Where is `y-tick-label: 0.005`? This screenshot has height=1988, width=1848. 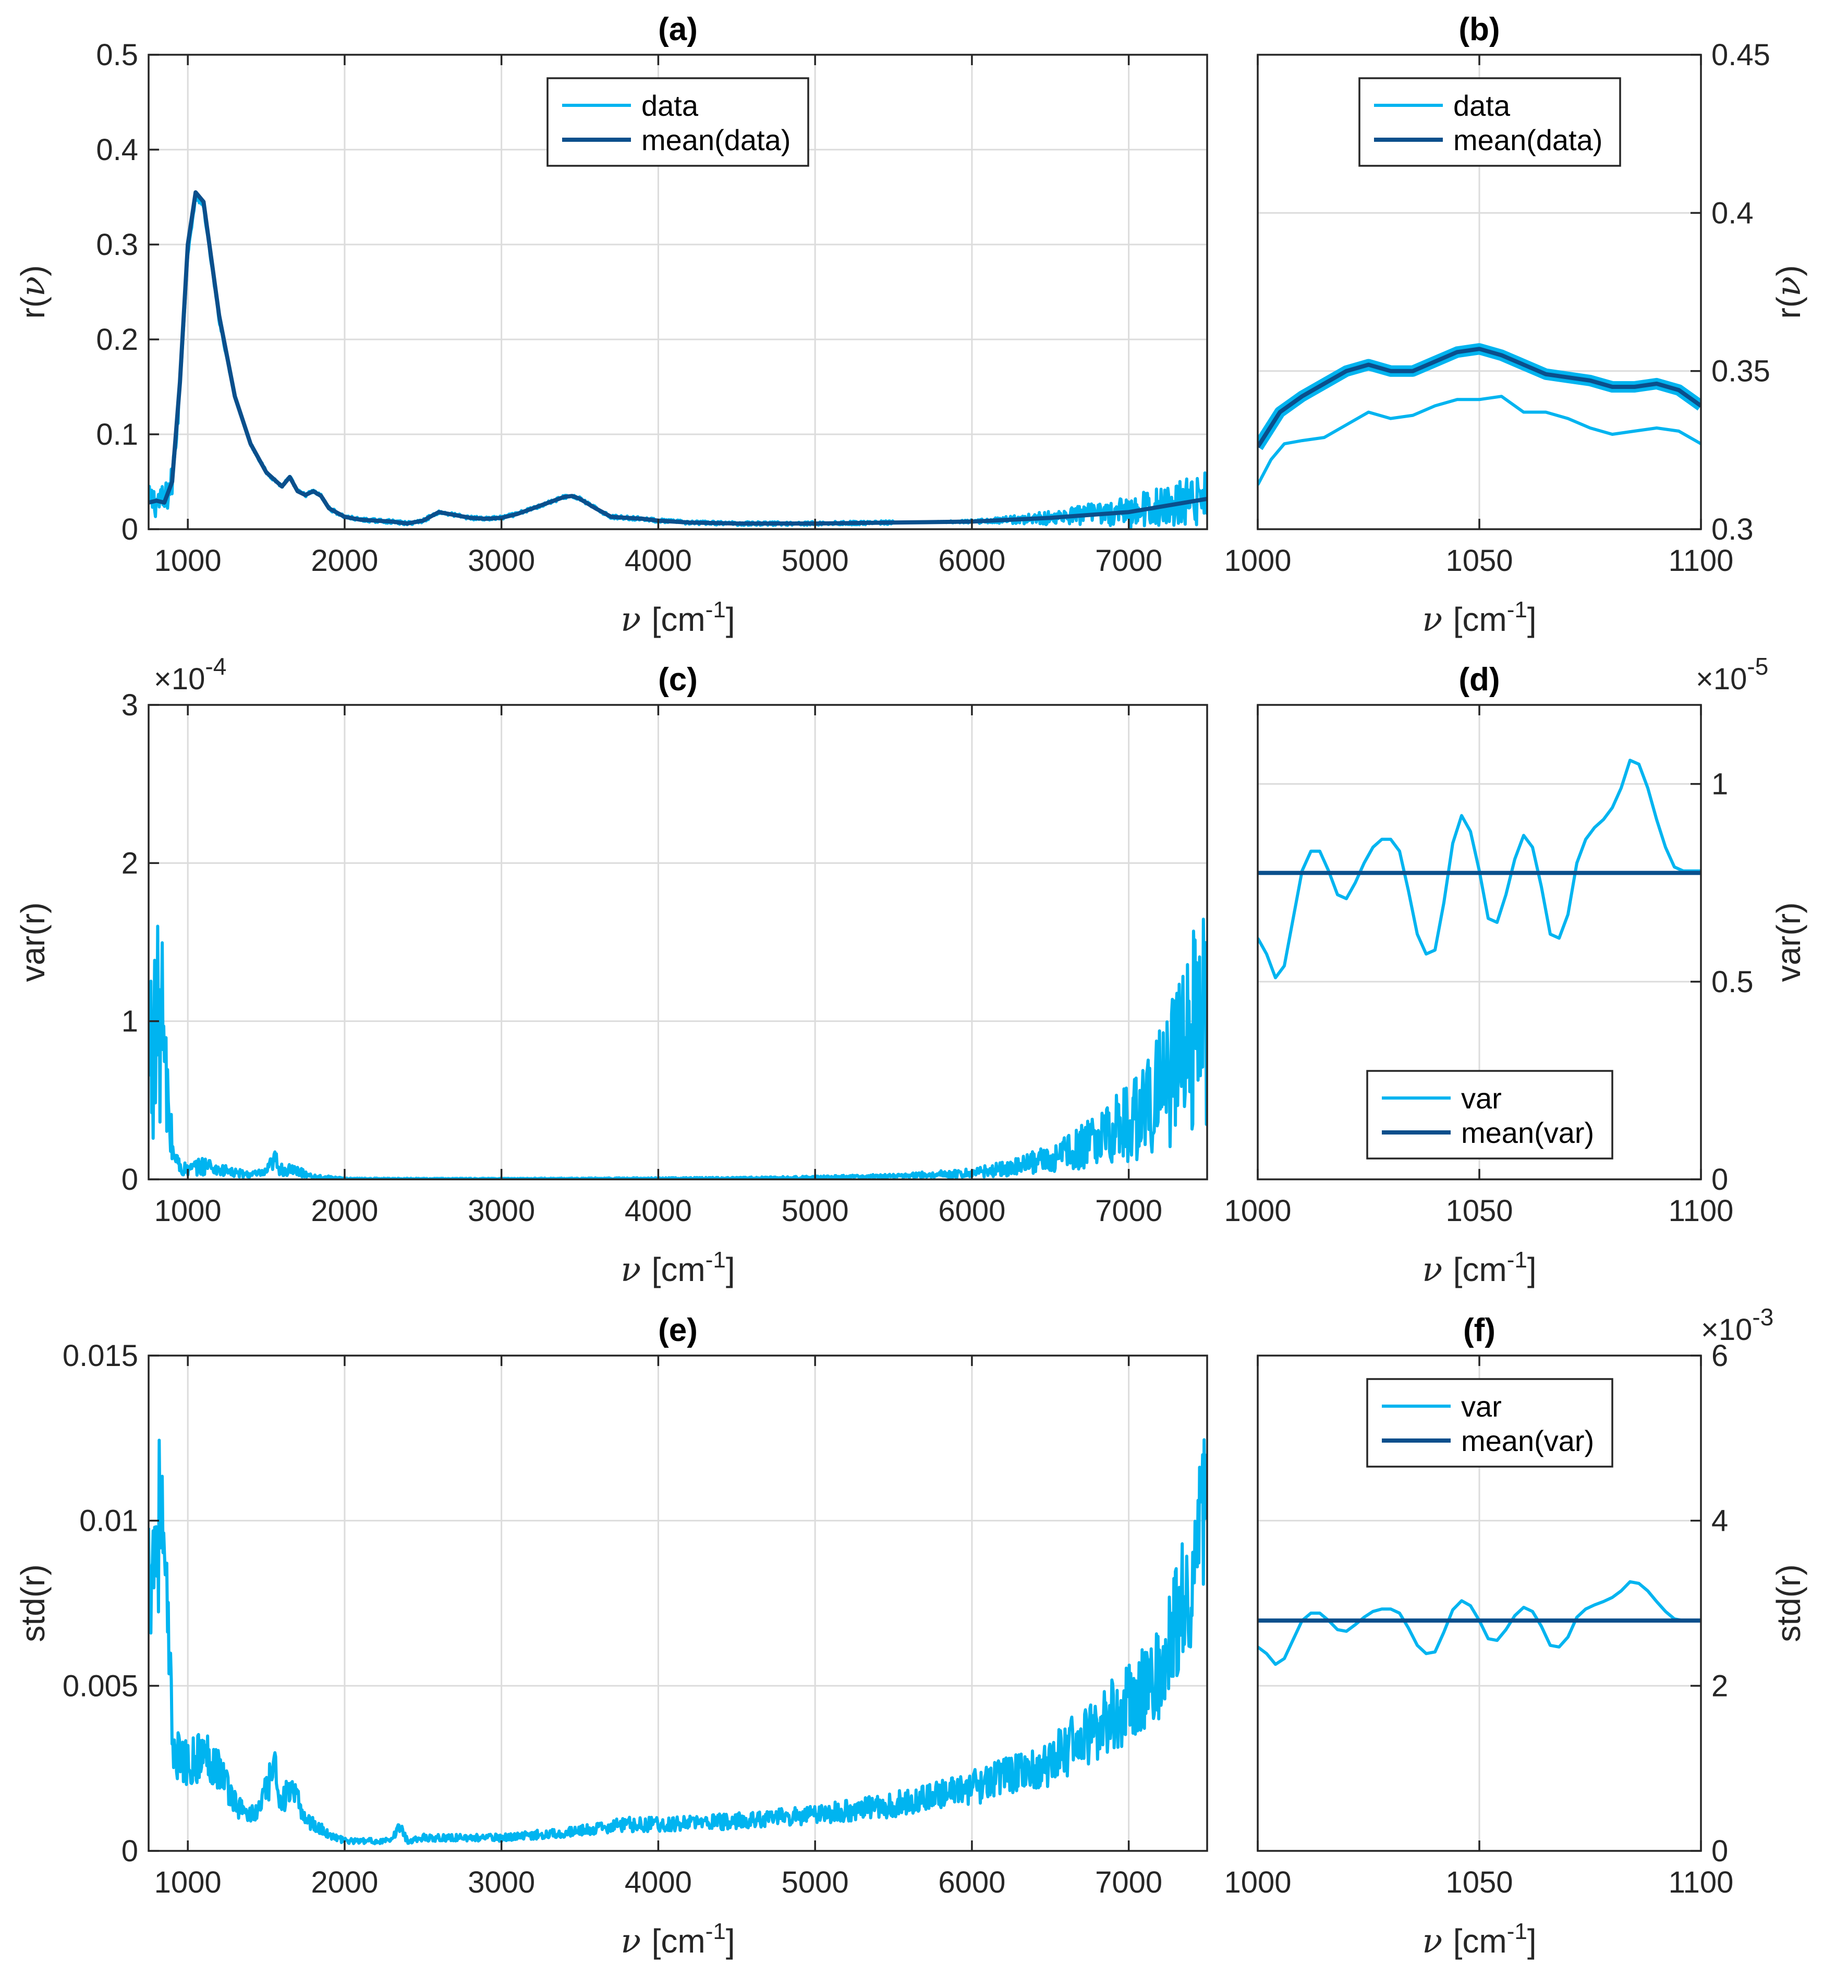
y-tick-label: 0.005 is located at coordinates (100, 1686).